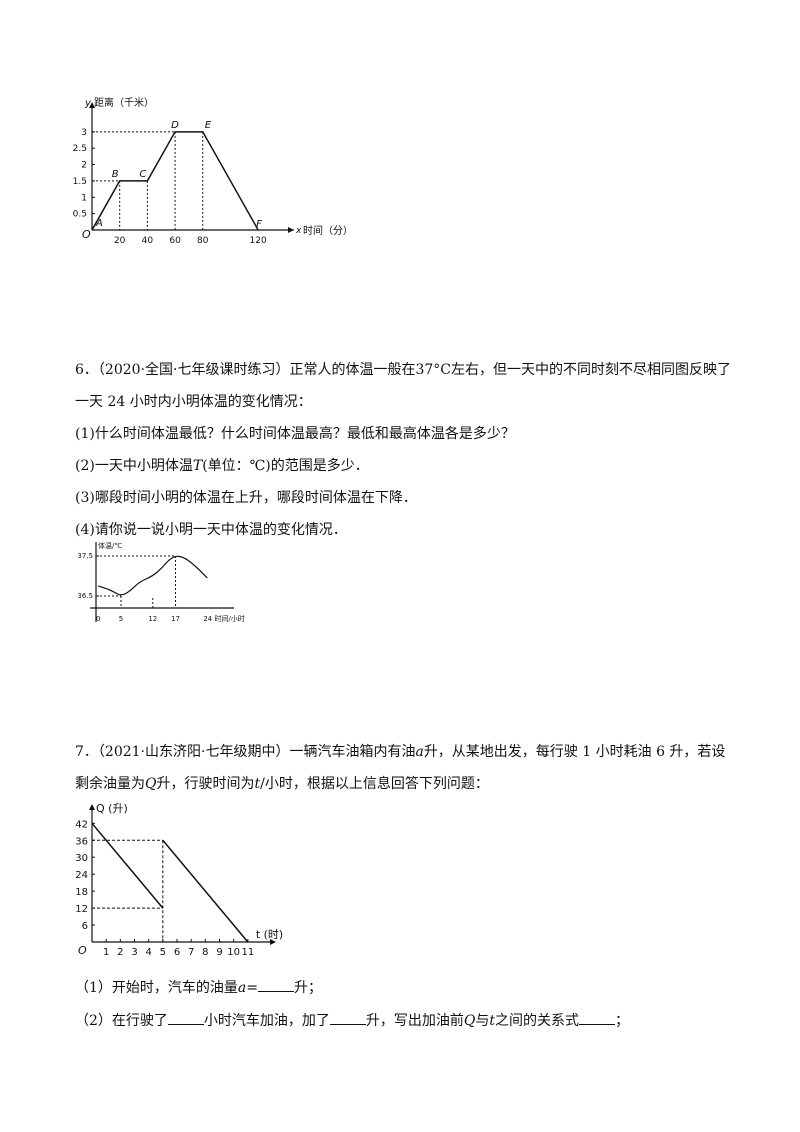 The height and width of the screenshot is (1132, 800). Describe the element at coordinates (81, 824) in the screenshot. I see `y-tick-label: 42` at that location.